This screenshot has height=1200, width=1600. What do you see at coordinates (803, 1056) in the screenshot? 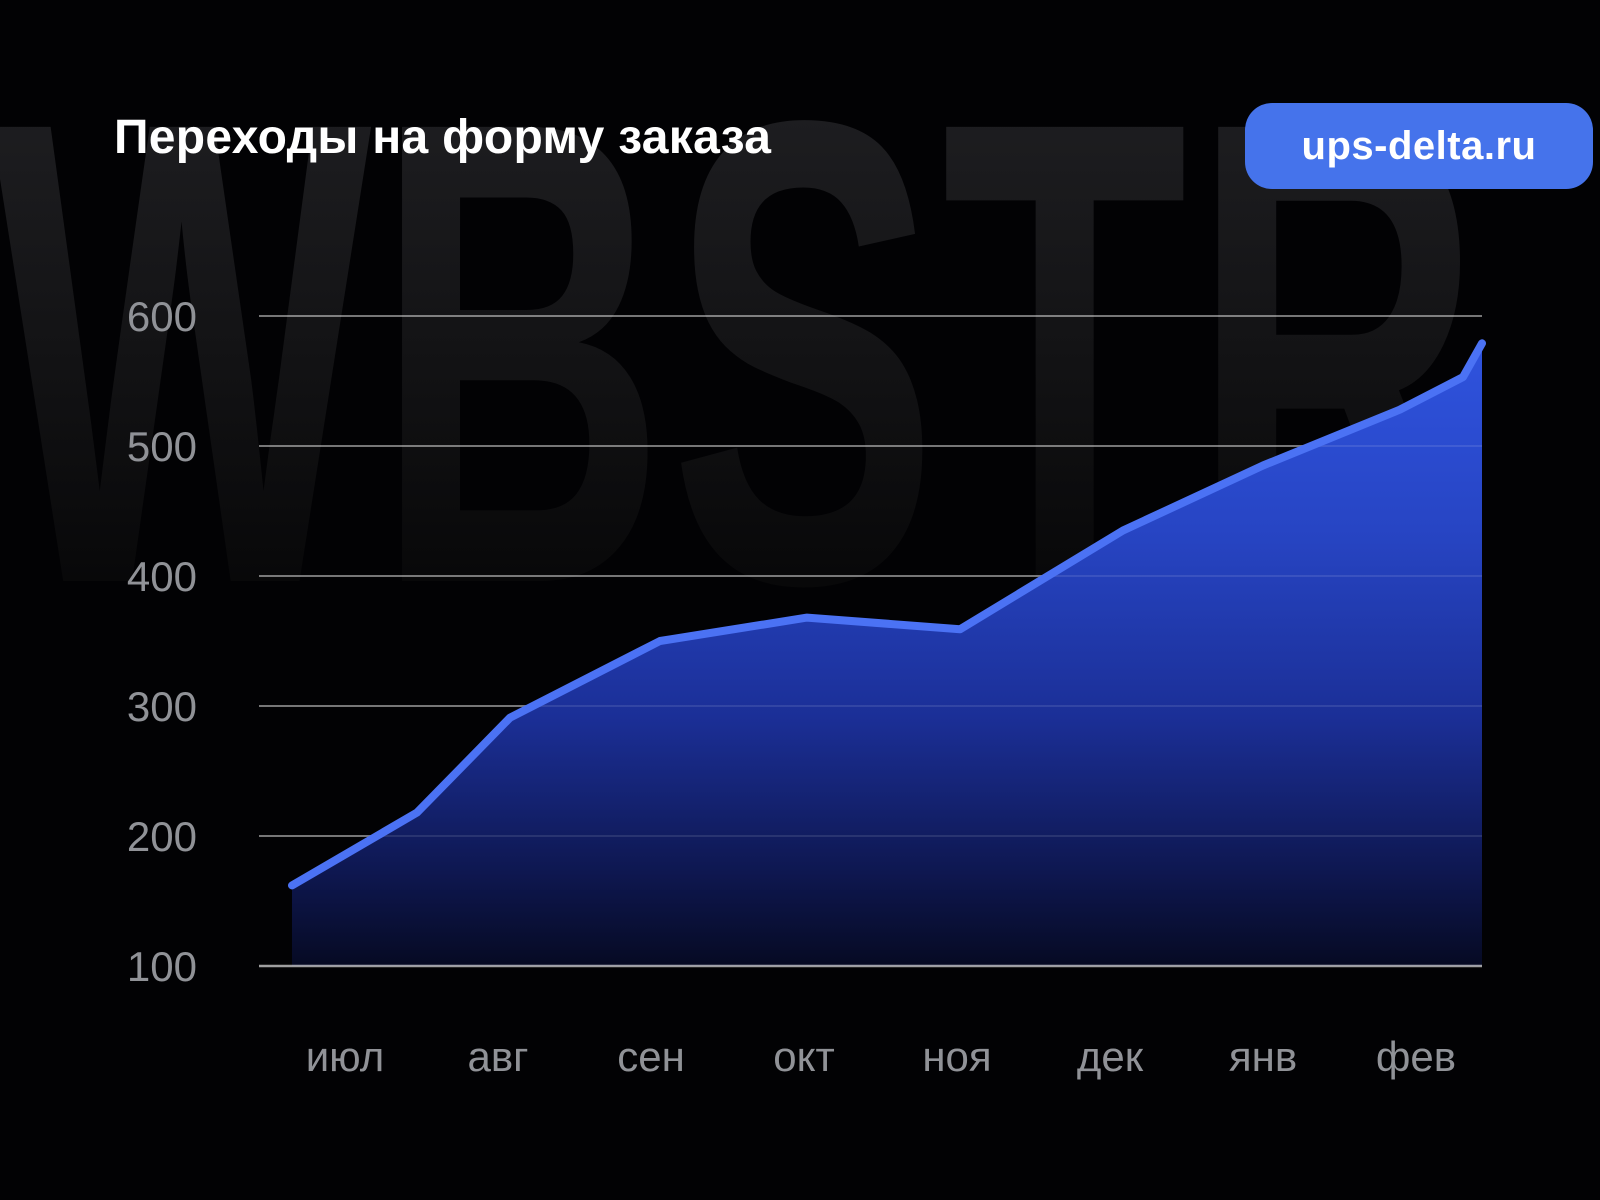
I see `x-axis-tick-label: окт` at bounding box center [803, 1056].